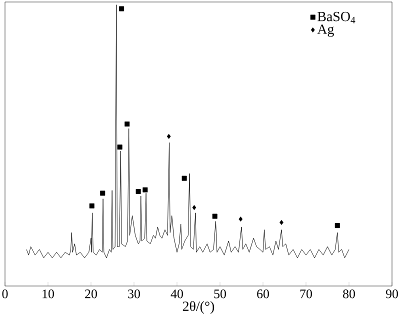  Describe the element at coordinates (306, 294) in the screenshot. I see `x-tick-label: 70` at that location.